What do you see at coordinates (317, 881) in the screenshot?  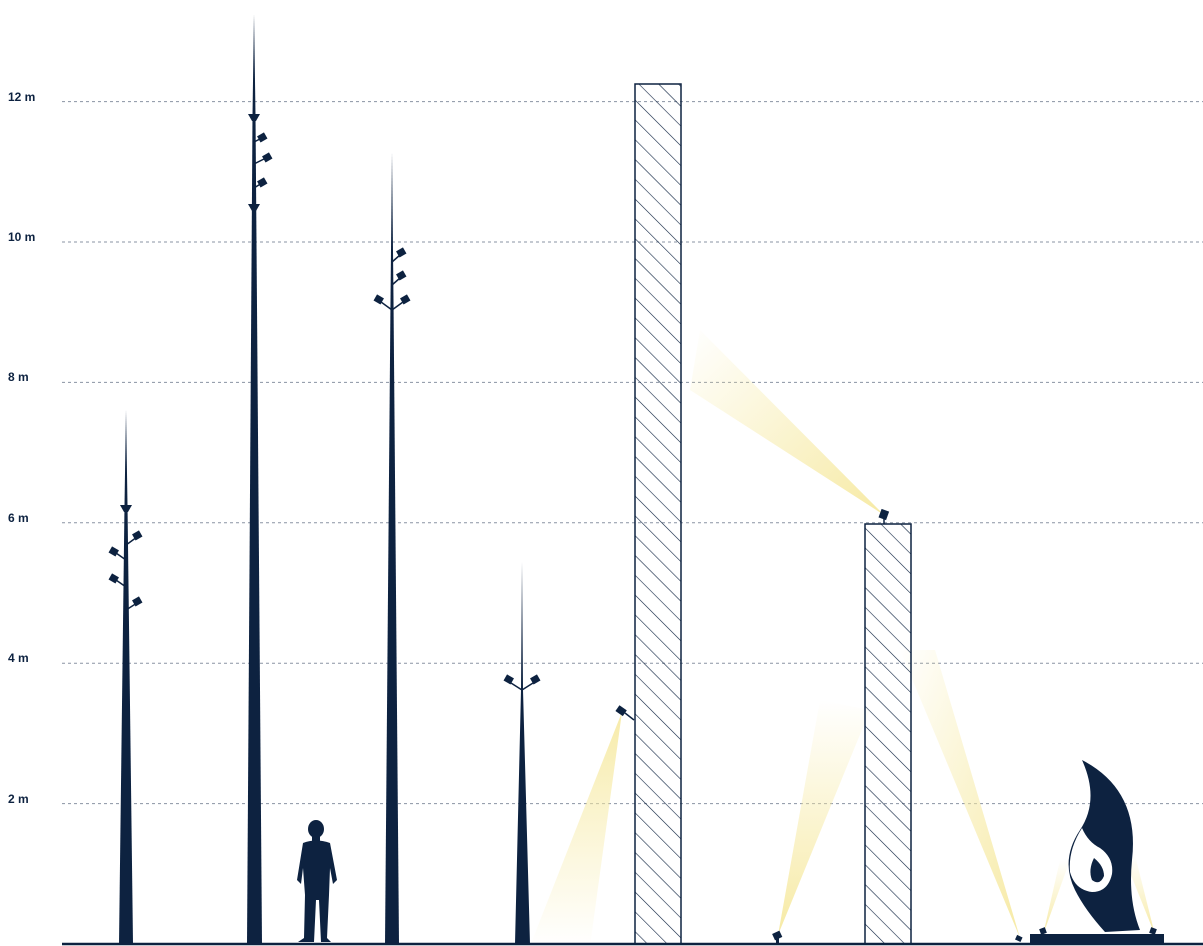 I see `person-silhouette` at bounding box center [317, 881].